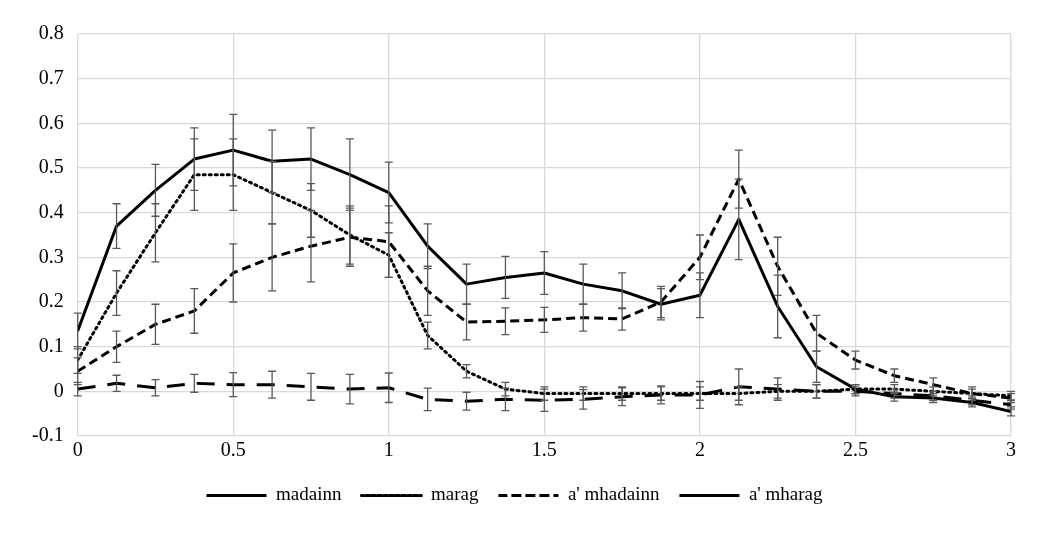  Describe the element at coordinates (51, 32) in the screenshot. I see `y-tick-label: 0.8` at that location.